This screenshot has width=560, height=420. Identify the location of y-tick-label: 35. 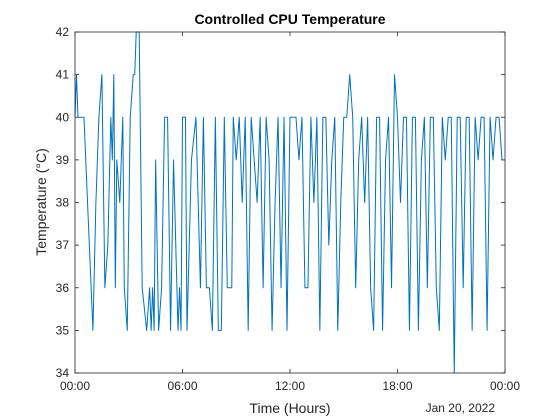
(63, 330).